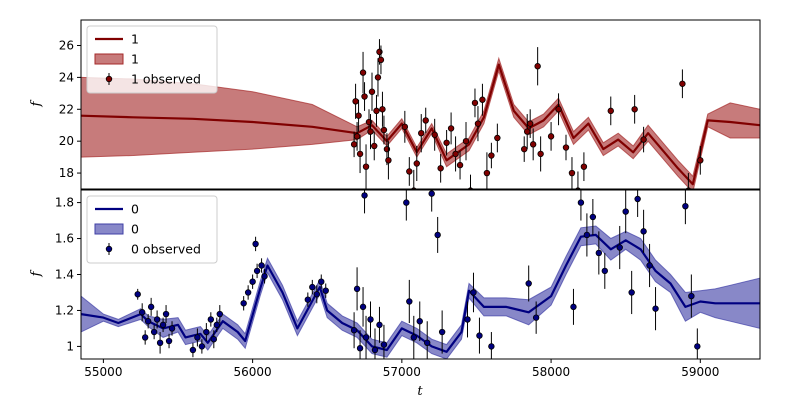 The width and height of the screenshot is (800, 400). What do you see at coordinates (64, 275) in the screenshot?
I see `bottom-y-tick-label: 1.4` at bounding box center [64, 275].